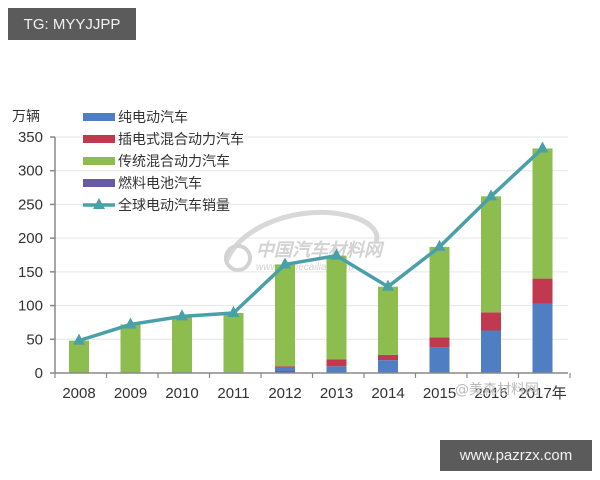 The image size is (600, 480). Describe the element at coordinates (34, 339) in the screenshot. I see `y-tick-label: 50` at that location.